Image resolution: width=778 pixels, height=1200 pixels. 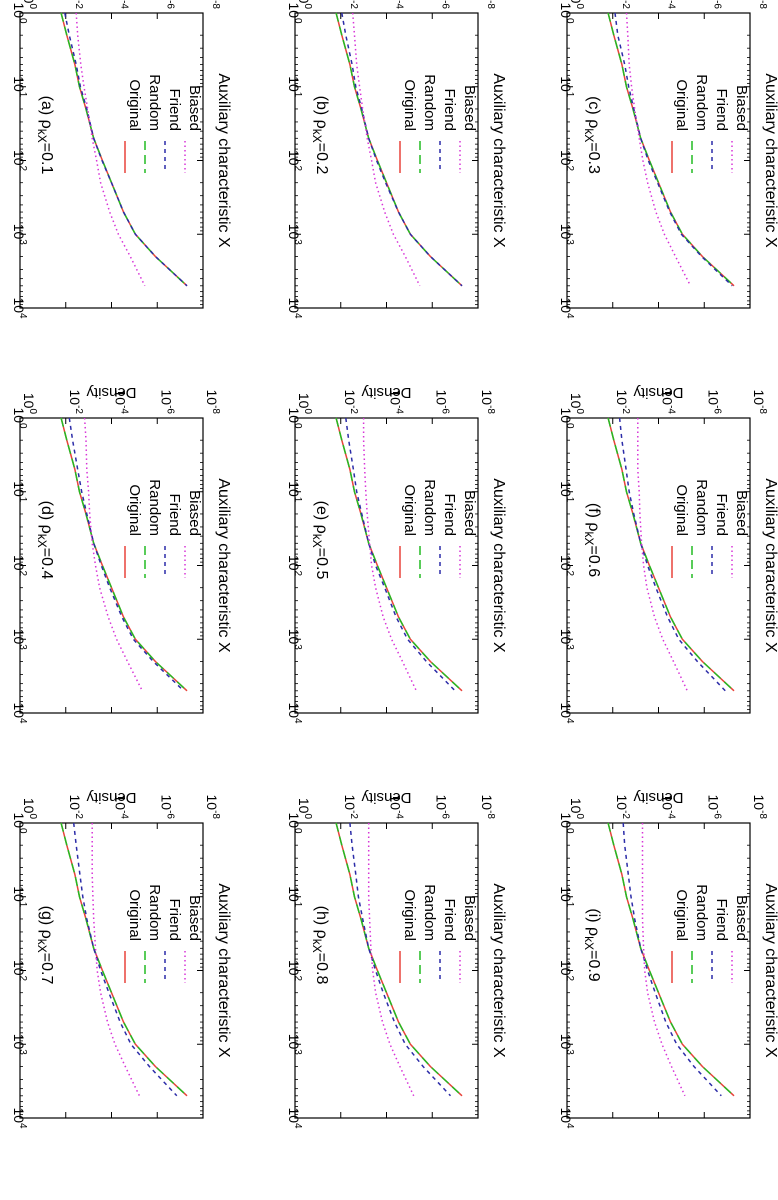 I want to click on panel-title: (a) ρkX=0.1, so click(x=45, y=135).